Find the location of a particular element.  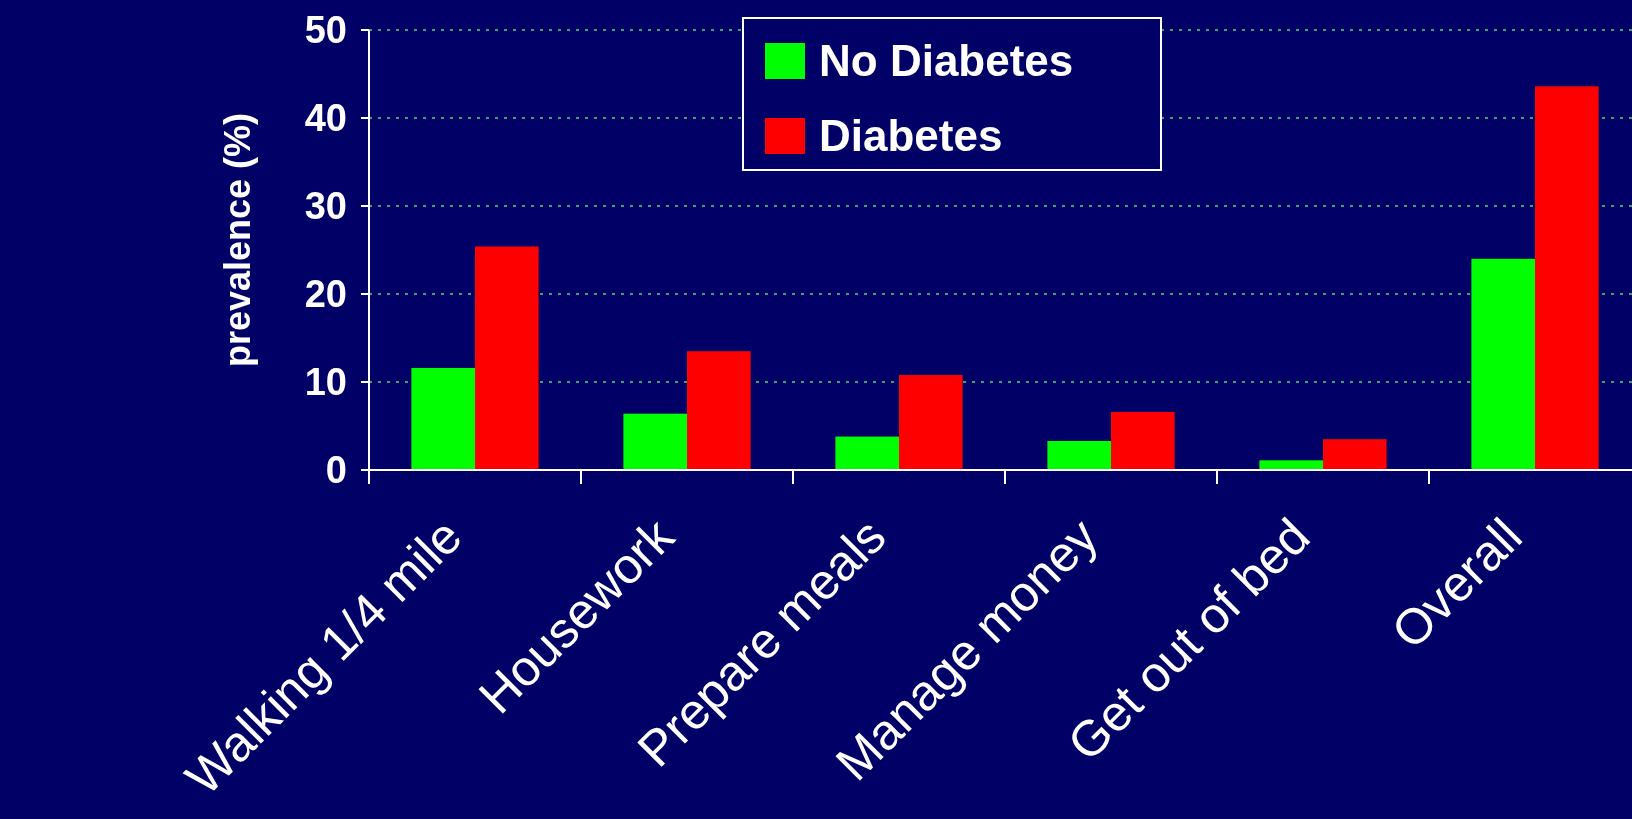

legend-label: No Diabetes is located at coordinates (946, 61).